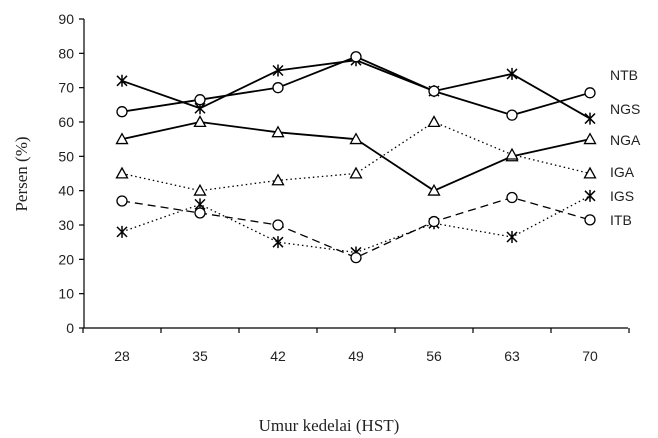  I want to click on series-ntb, so click(356, 89).